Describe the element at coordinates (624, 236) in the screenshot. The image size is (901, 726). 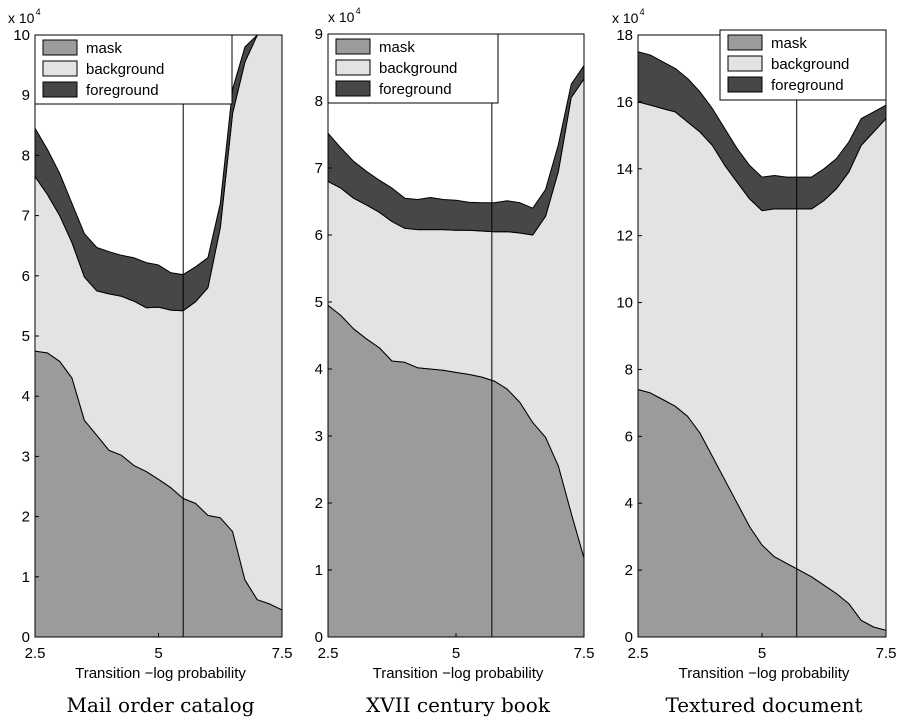
I see `y-tick-label: 12` at that location.